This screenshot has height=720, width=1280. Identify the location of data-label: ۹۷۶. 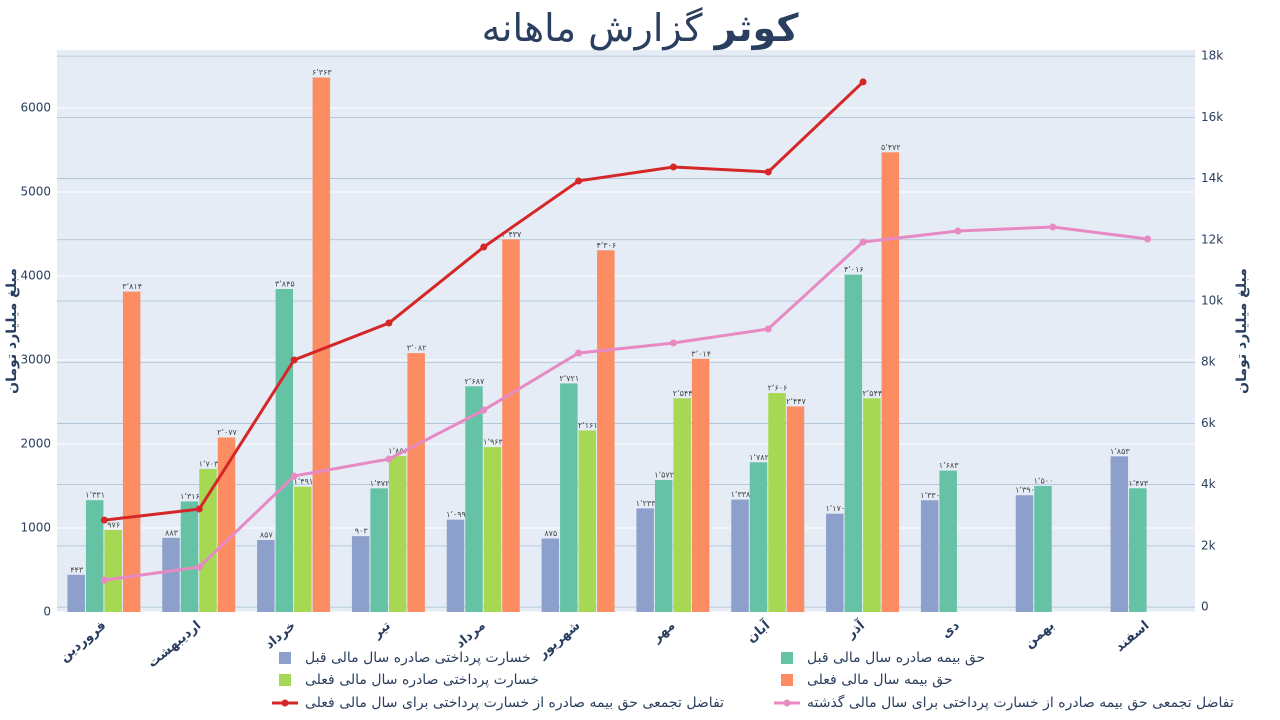
(113, 525).